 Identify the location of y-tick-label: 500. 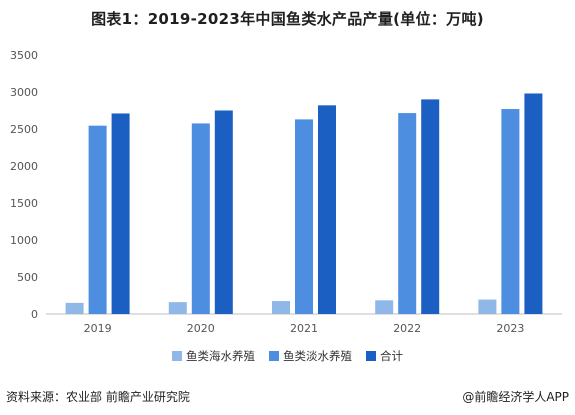
(27, 277).